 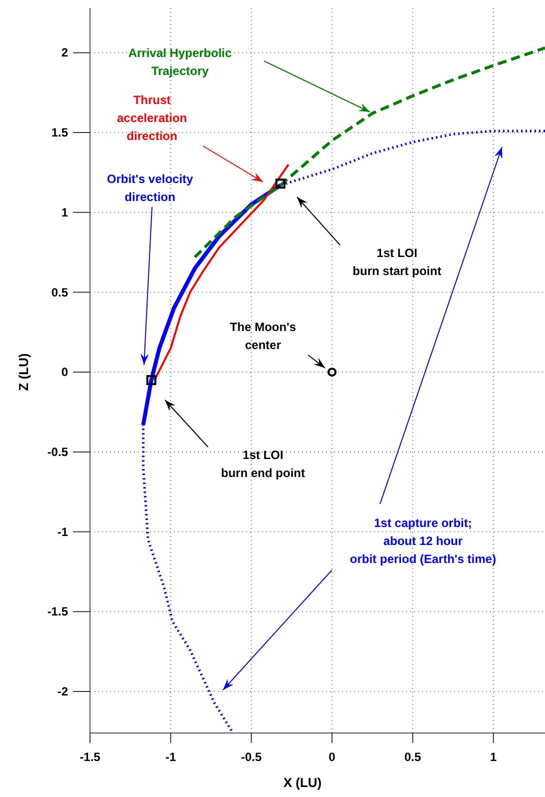 What do you see at coordinates (423, 541) in the screenshot?
I see `annotation: 1st capture orbit; about 12 hour orbit period (Earth's time)` at bounding box center [423, 541].